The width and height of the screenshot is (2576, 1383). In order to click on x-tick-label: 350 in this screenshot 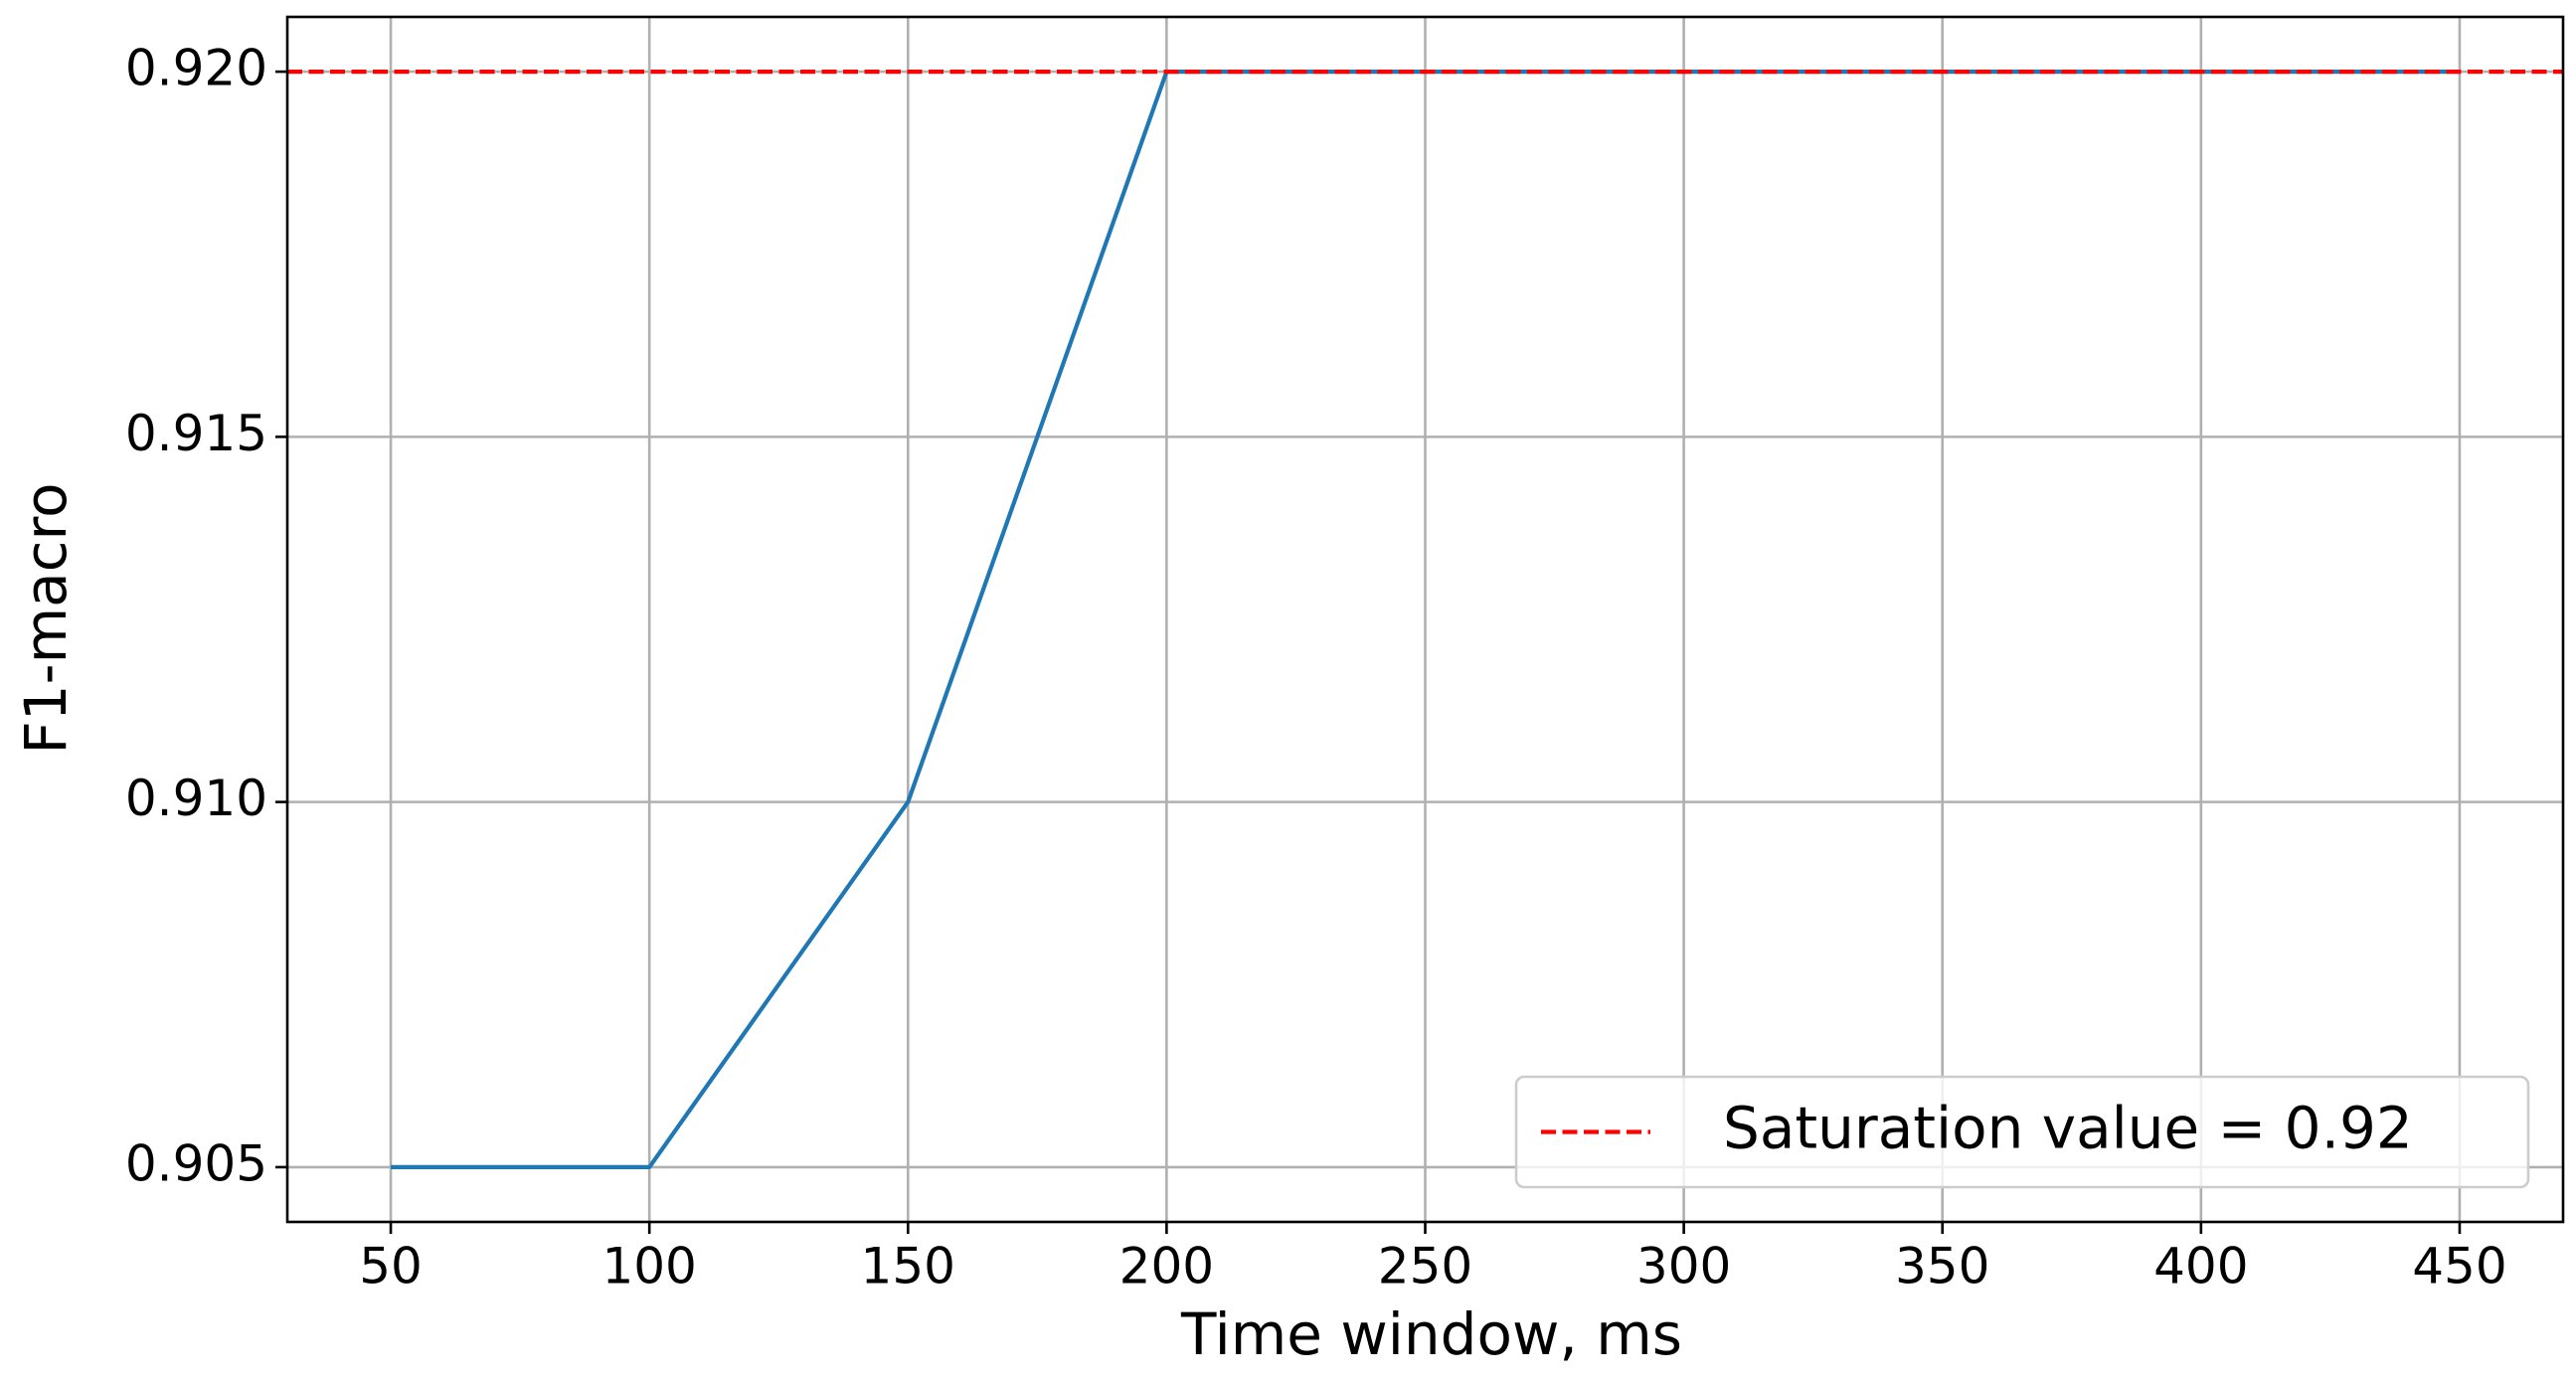, I will do `click(1942, 1267)`.